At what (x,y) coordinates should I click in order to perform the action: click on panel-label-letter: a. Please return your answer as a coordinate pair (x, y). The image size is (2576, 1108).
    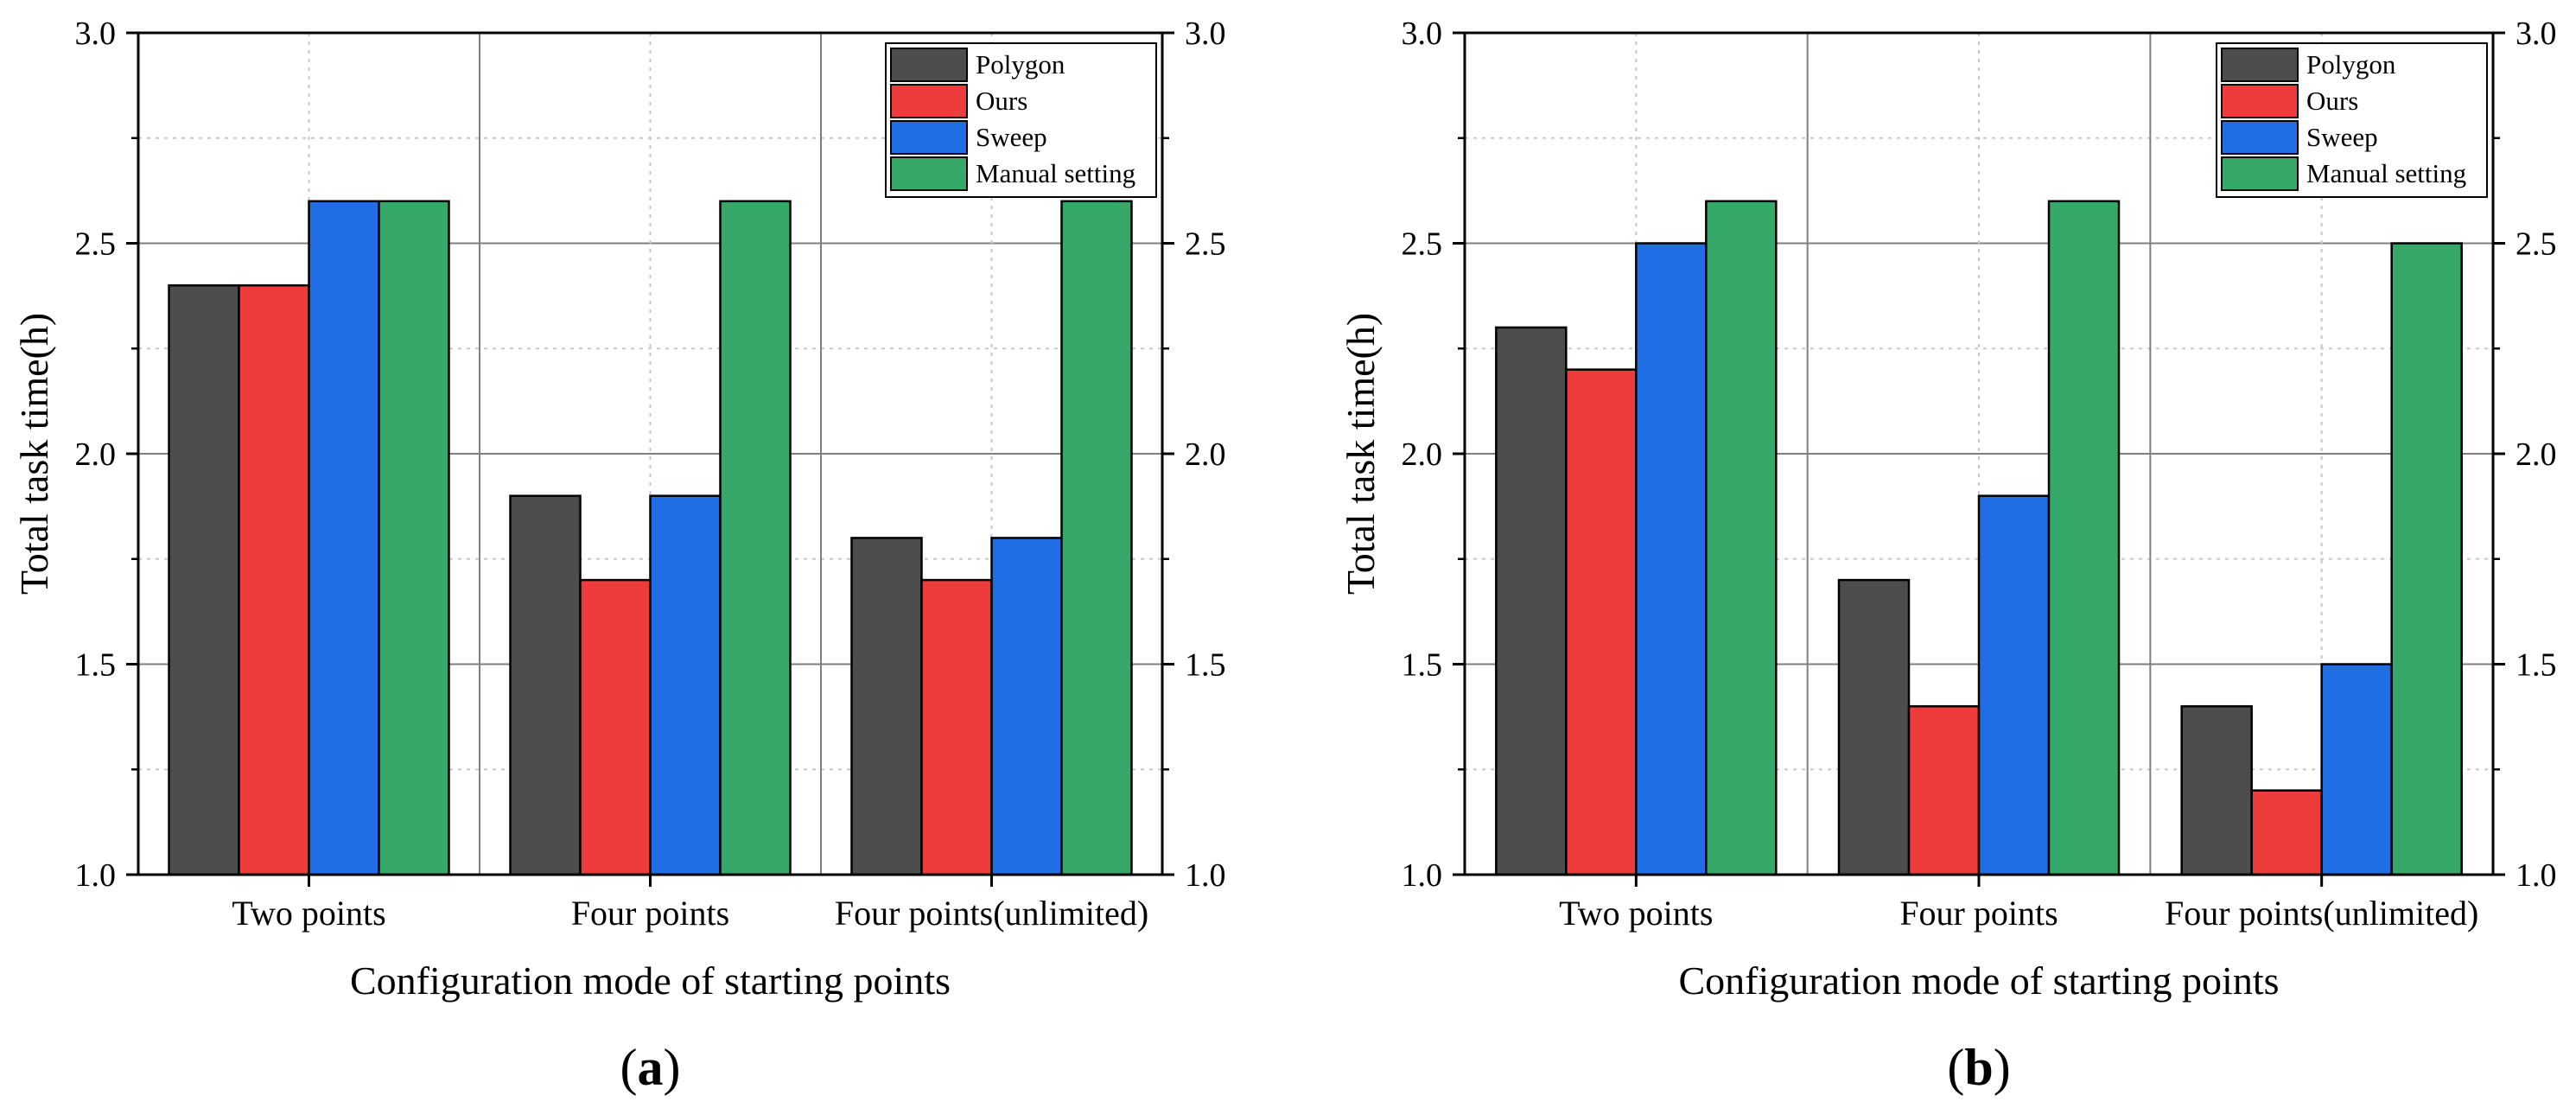
    Looking at the image, I should click on (651, 1067).